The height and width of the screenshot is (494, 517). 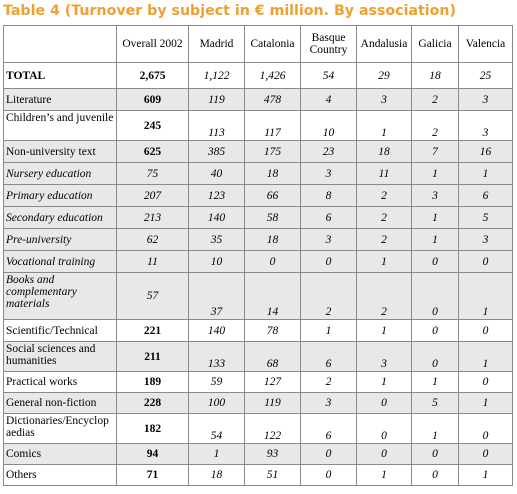 I want to click on madrid-value: 35, so click(x=216, y=239).